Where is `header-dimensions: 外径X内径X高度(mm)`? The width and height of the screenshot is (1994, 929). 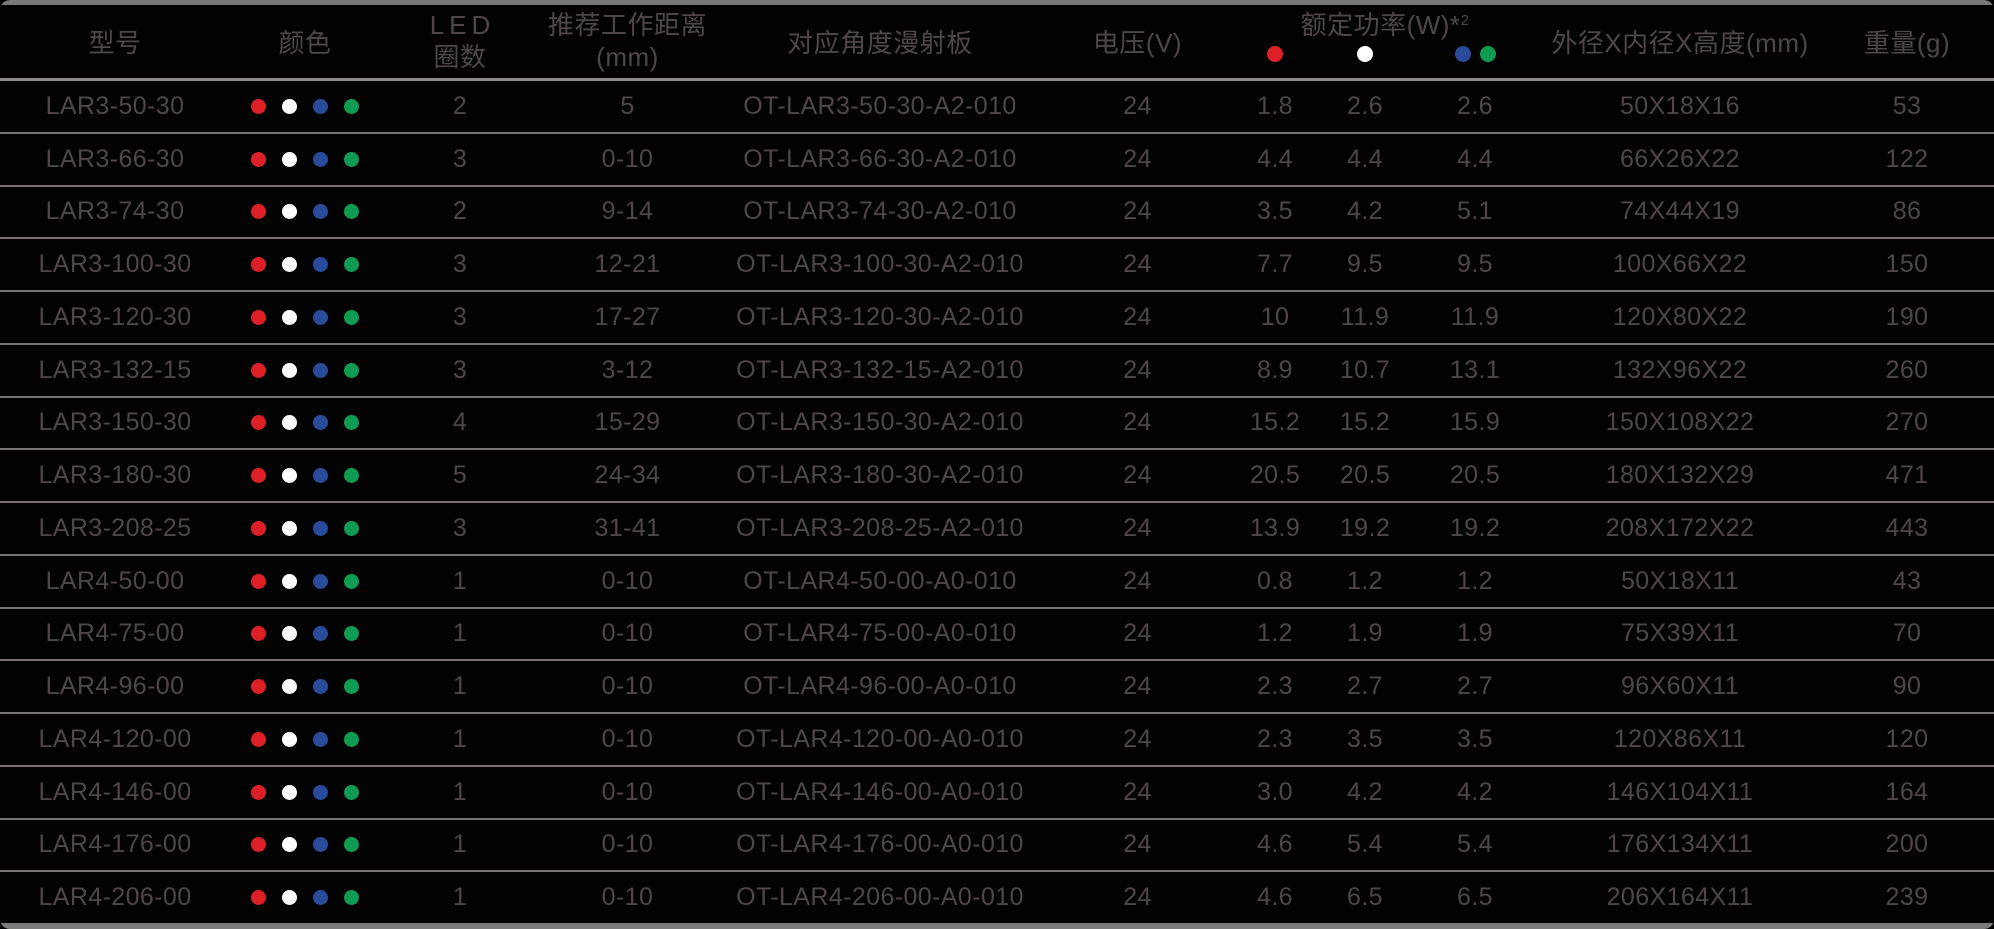
header-dimensions: 外径X内径X高度(mm) is located at coordinates (1680, 43).